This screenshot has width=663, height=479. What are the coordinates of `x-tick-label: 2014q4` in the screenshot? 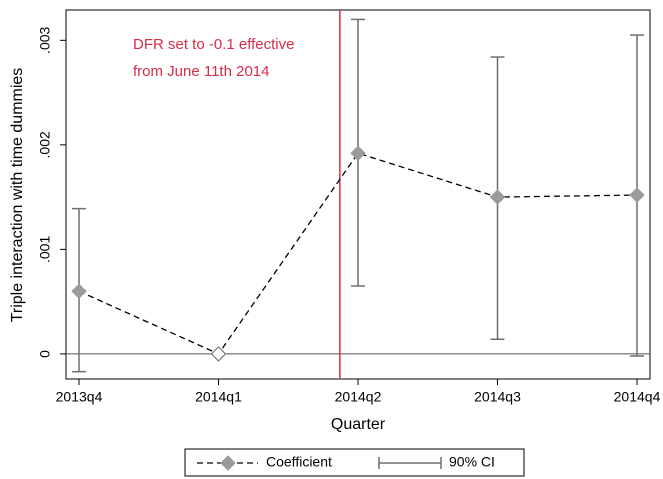 It's located at (637, 397).